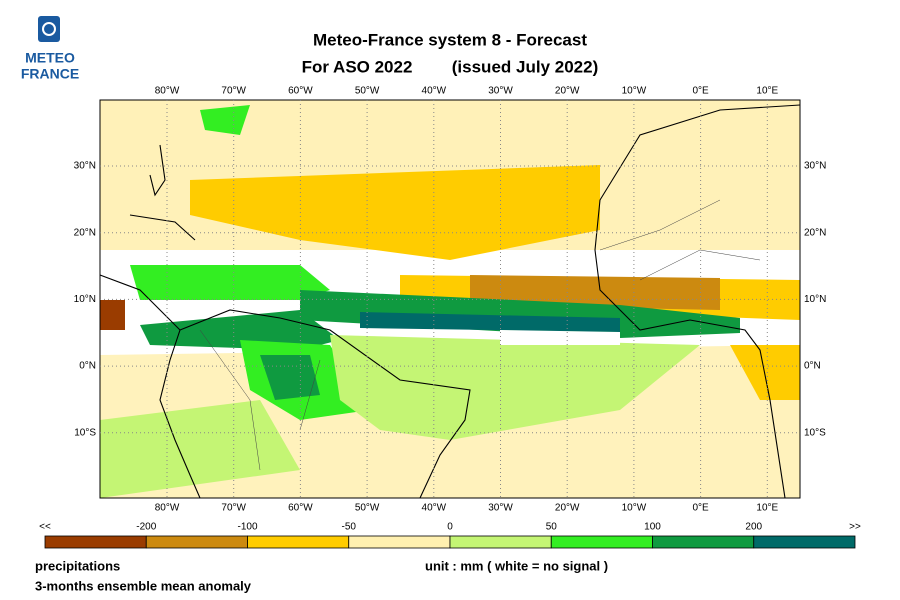 The height and width of the screenshot is (600, 900). I want to click on colorbar-label: 0, so click(450, 527).